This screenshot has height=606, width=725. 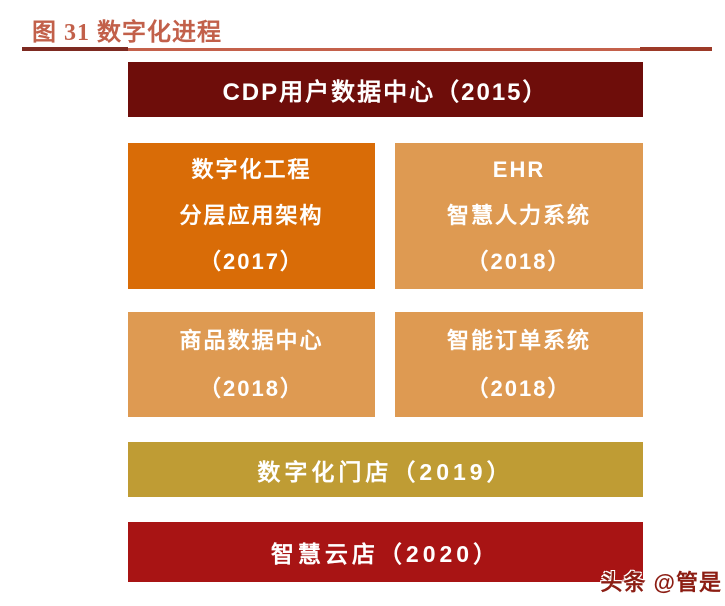 I want to click on milestone-label: 数字化门店（2019）, so click(x=385, y=471).